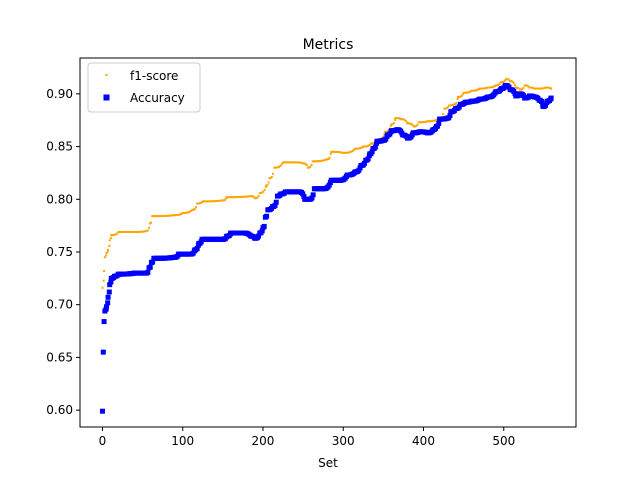 The width and height of the screenshot is (640, 485). Describe the element at coordinates (59, 199) in the screenshot. I see `y-tick-label: 0.80` at that location.